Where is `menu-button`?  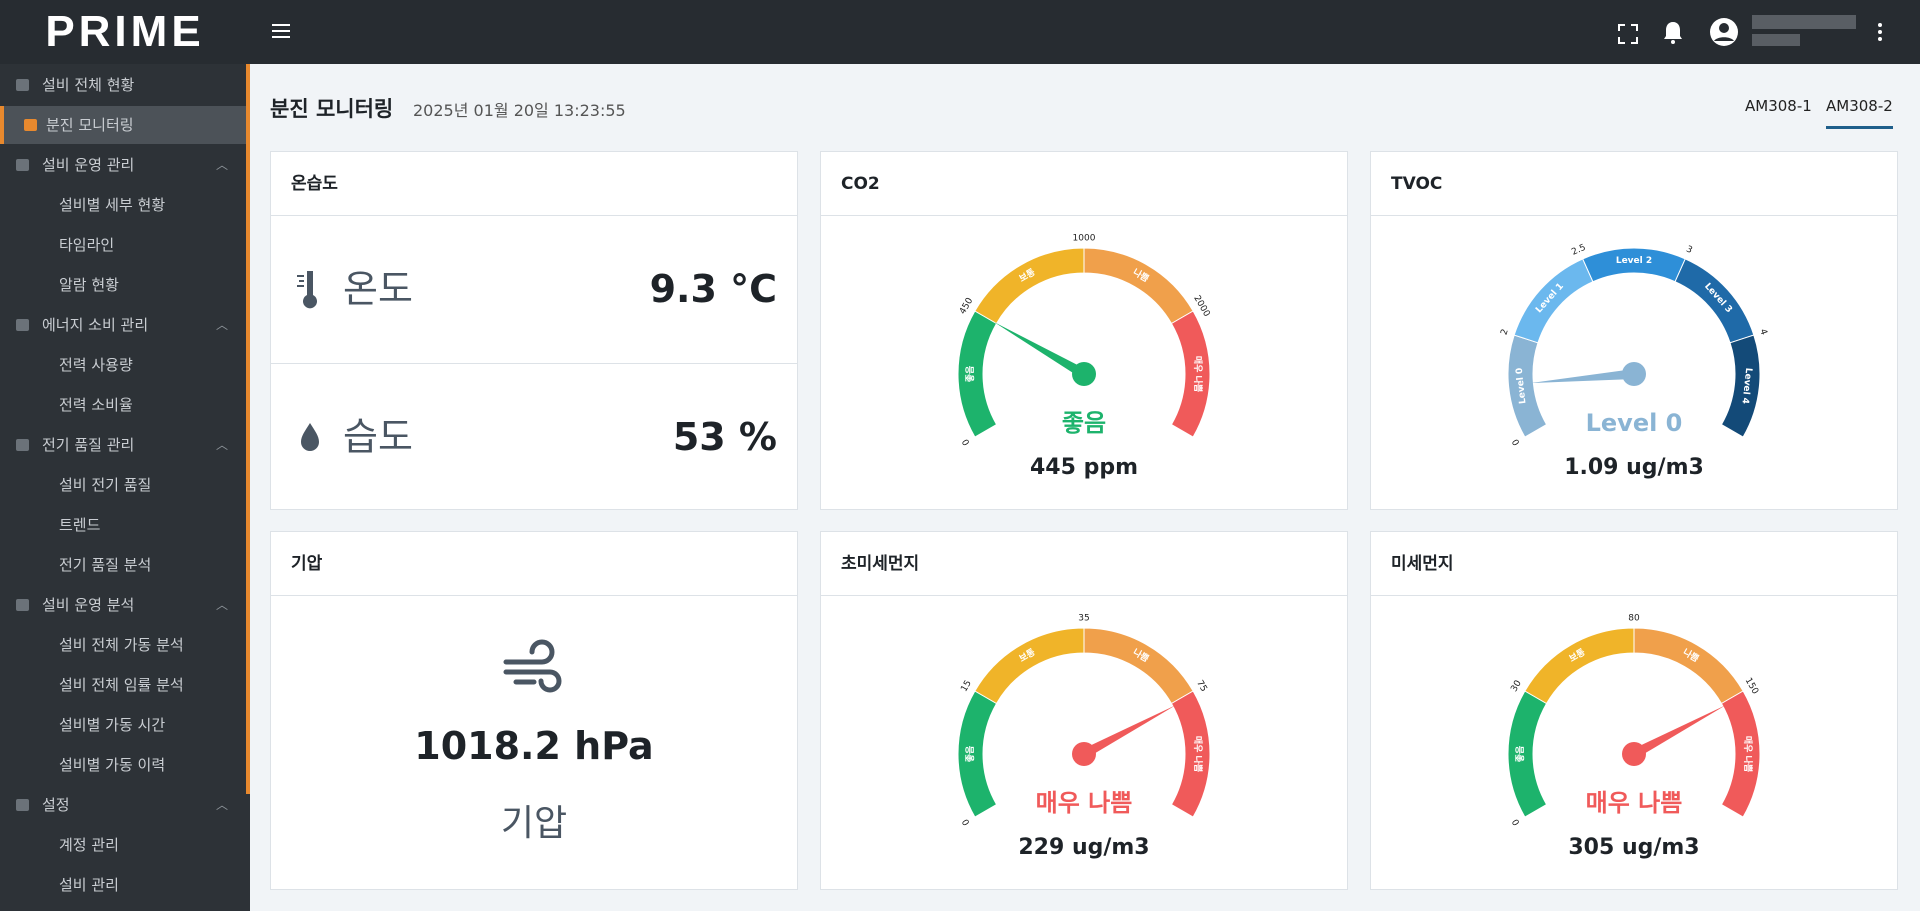 menu-button is located at coordinates (281, 31).